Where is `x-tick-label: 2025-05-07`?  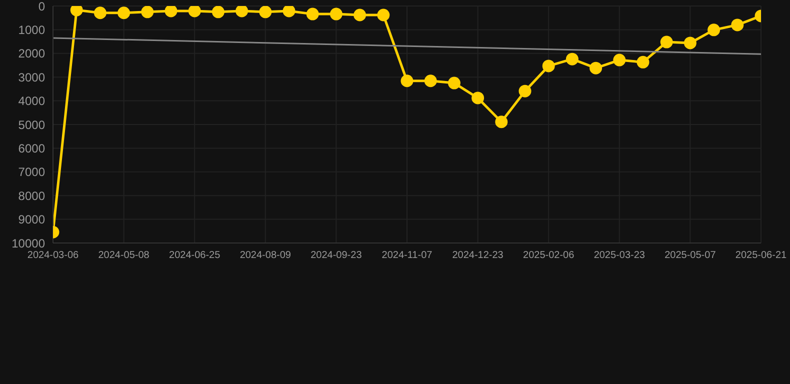 x-tick-label: 2025-05-07 is located at coordinates (690, 256).